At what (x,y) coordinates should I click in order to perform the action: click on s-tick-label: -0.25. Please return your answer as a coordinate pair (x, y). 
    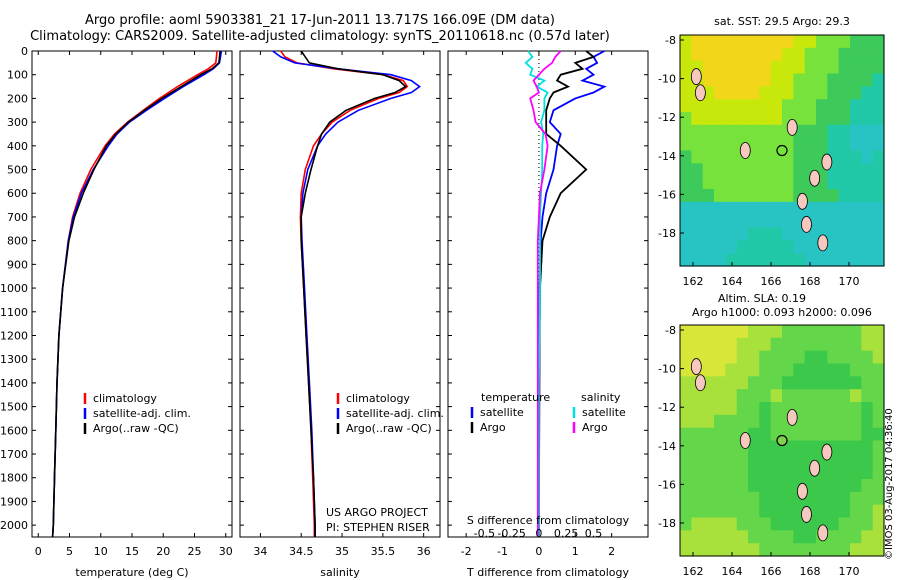
    Looking at the image, I should click on (511, 533).